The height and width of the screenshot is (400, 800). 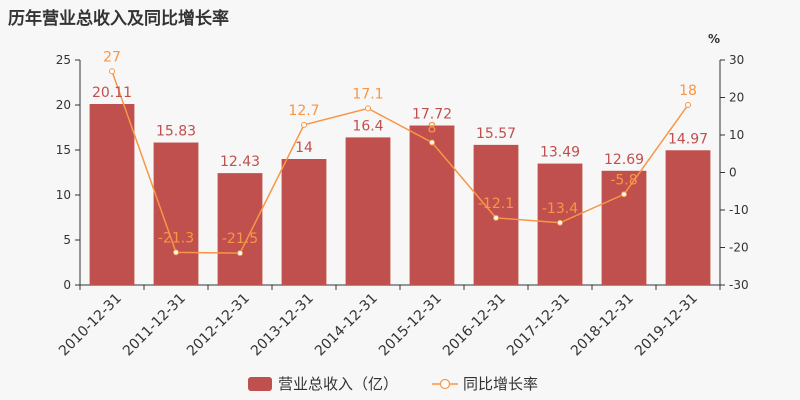 What do you see at coordinates (176, 132) in the screenshot?
I see `bar-value-label: 15.83` at bounding box center [176, 132].